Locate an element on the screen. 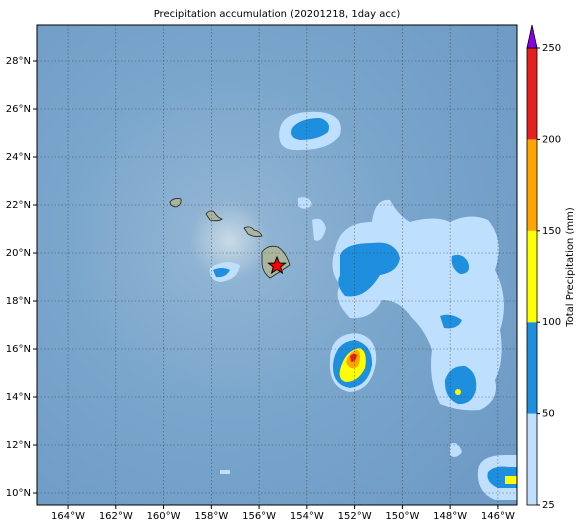 The image size is (586, 529). y-tick-label: 20°N is located at coordinates (18, 253).